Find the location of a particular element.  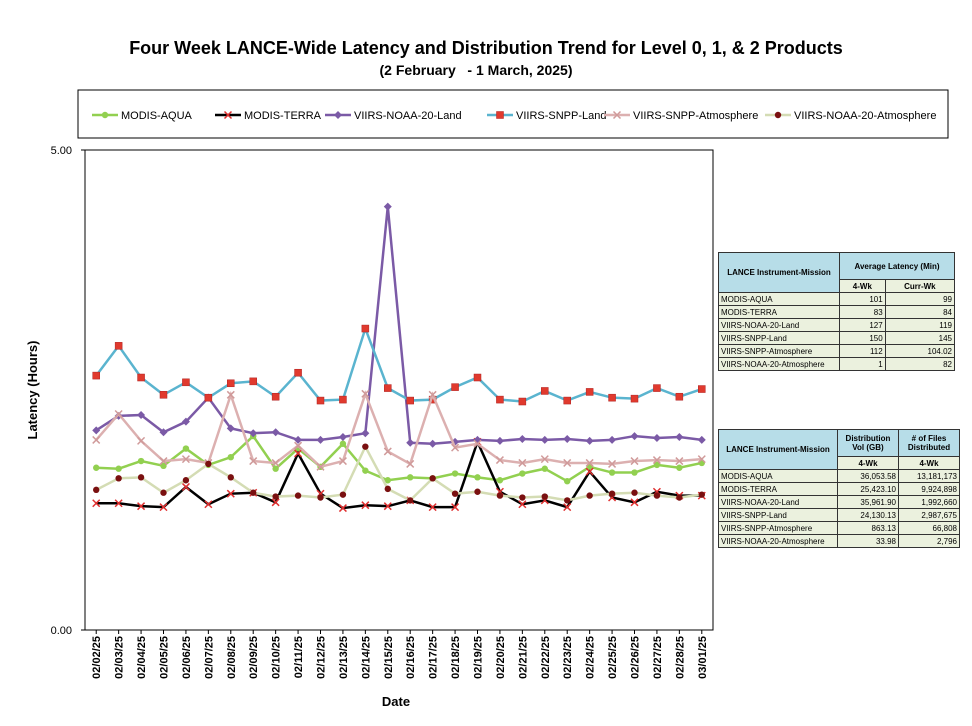

table-cell: 127 is located at coordinates (862, 325).